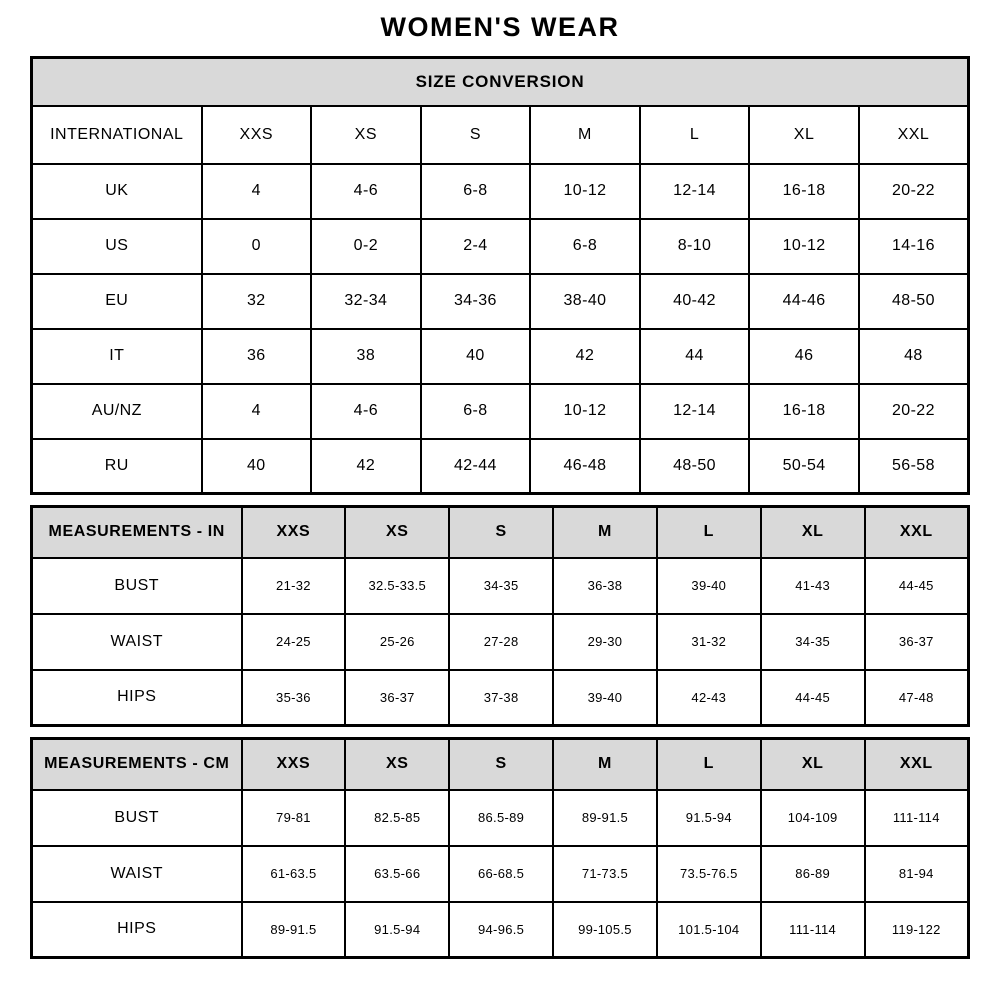  What do you see at coordinates (293, 585) in the screenshot?
I see `measurement-cell: 21-32` at bounding box center [293, 585].